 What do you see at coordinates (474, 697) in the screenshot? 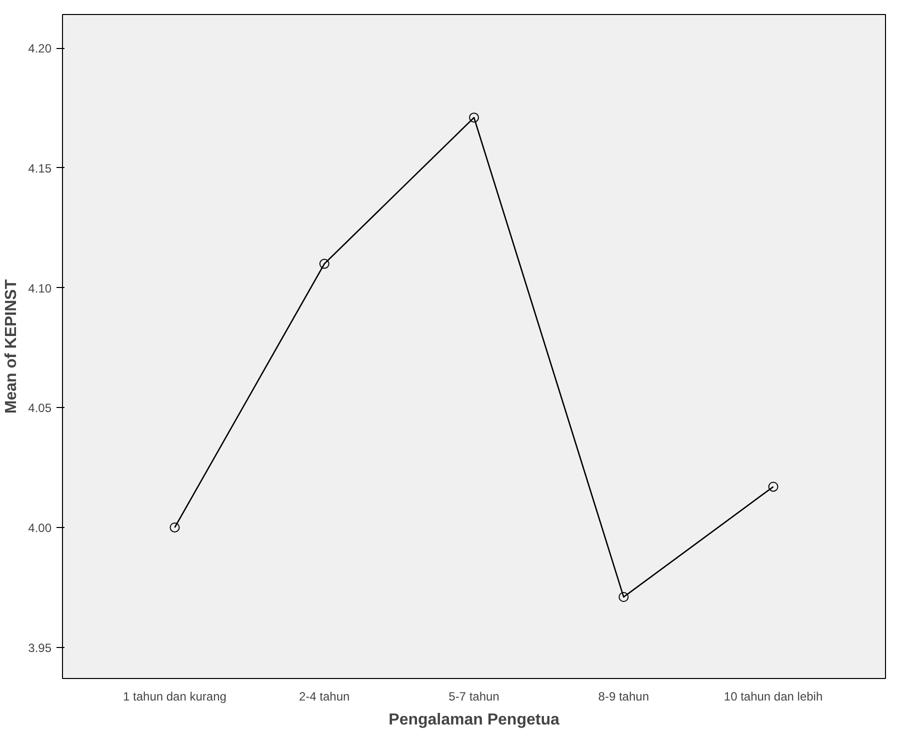
I see `x-tick-label: 5-7 tahun` at bounding box center [474, 697].